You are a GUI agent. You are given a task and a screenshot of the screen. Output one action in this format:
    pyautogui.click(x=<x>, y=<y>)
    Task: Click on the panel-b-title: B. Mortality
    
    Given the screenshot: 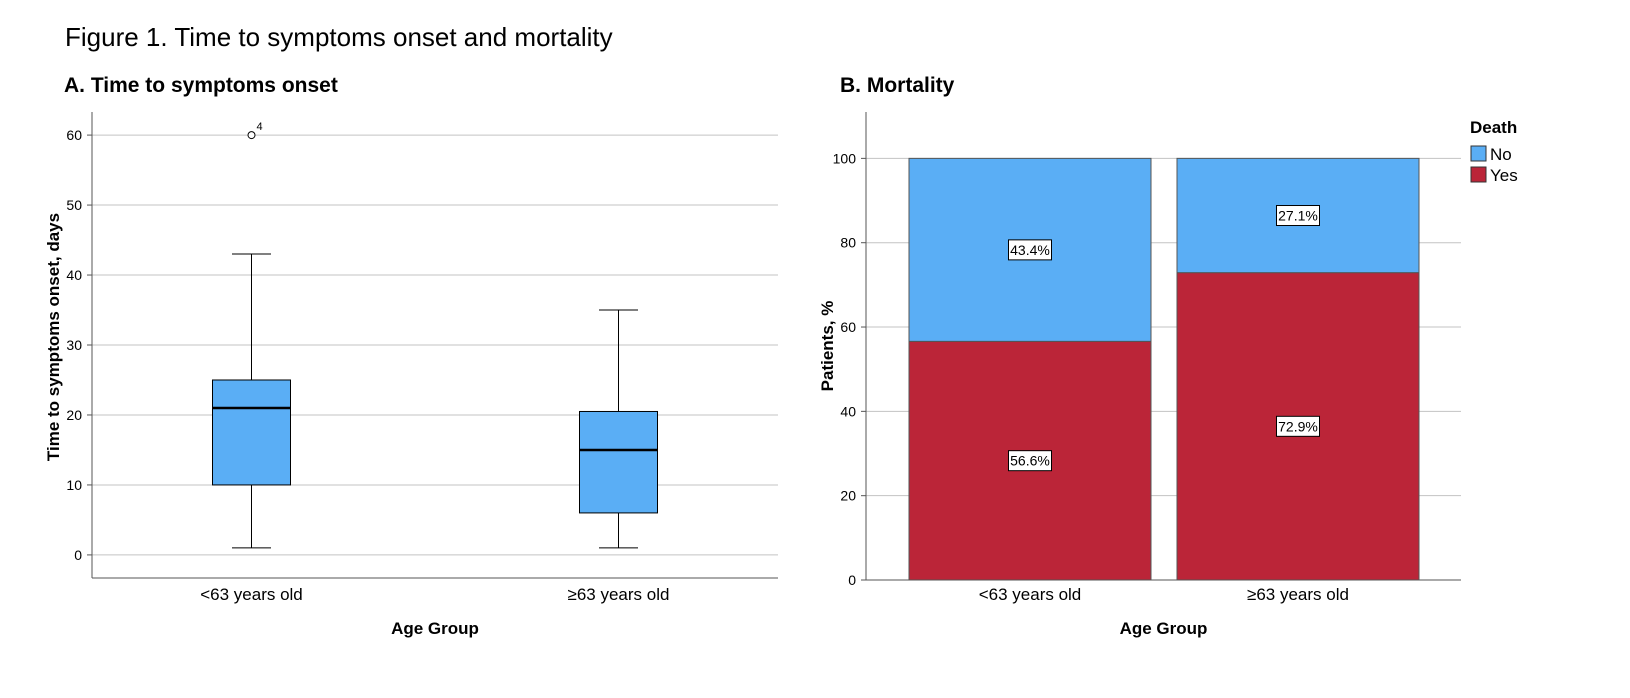 What is the action you would take?
    pyautogui.click(x=897, y=85)
    